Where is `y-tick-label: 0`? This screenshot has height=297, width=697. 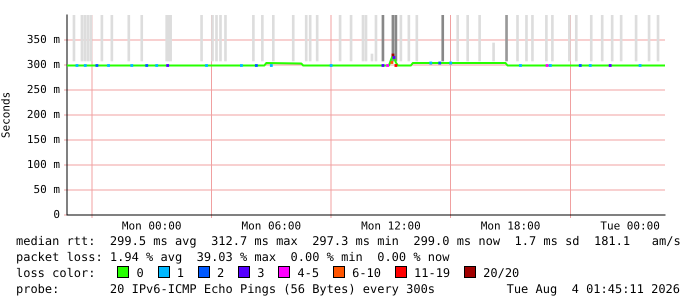
y-tick-label: 0 is located at coordinates (56, 214).